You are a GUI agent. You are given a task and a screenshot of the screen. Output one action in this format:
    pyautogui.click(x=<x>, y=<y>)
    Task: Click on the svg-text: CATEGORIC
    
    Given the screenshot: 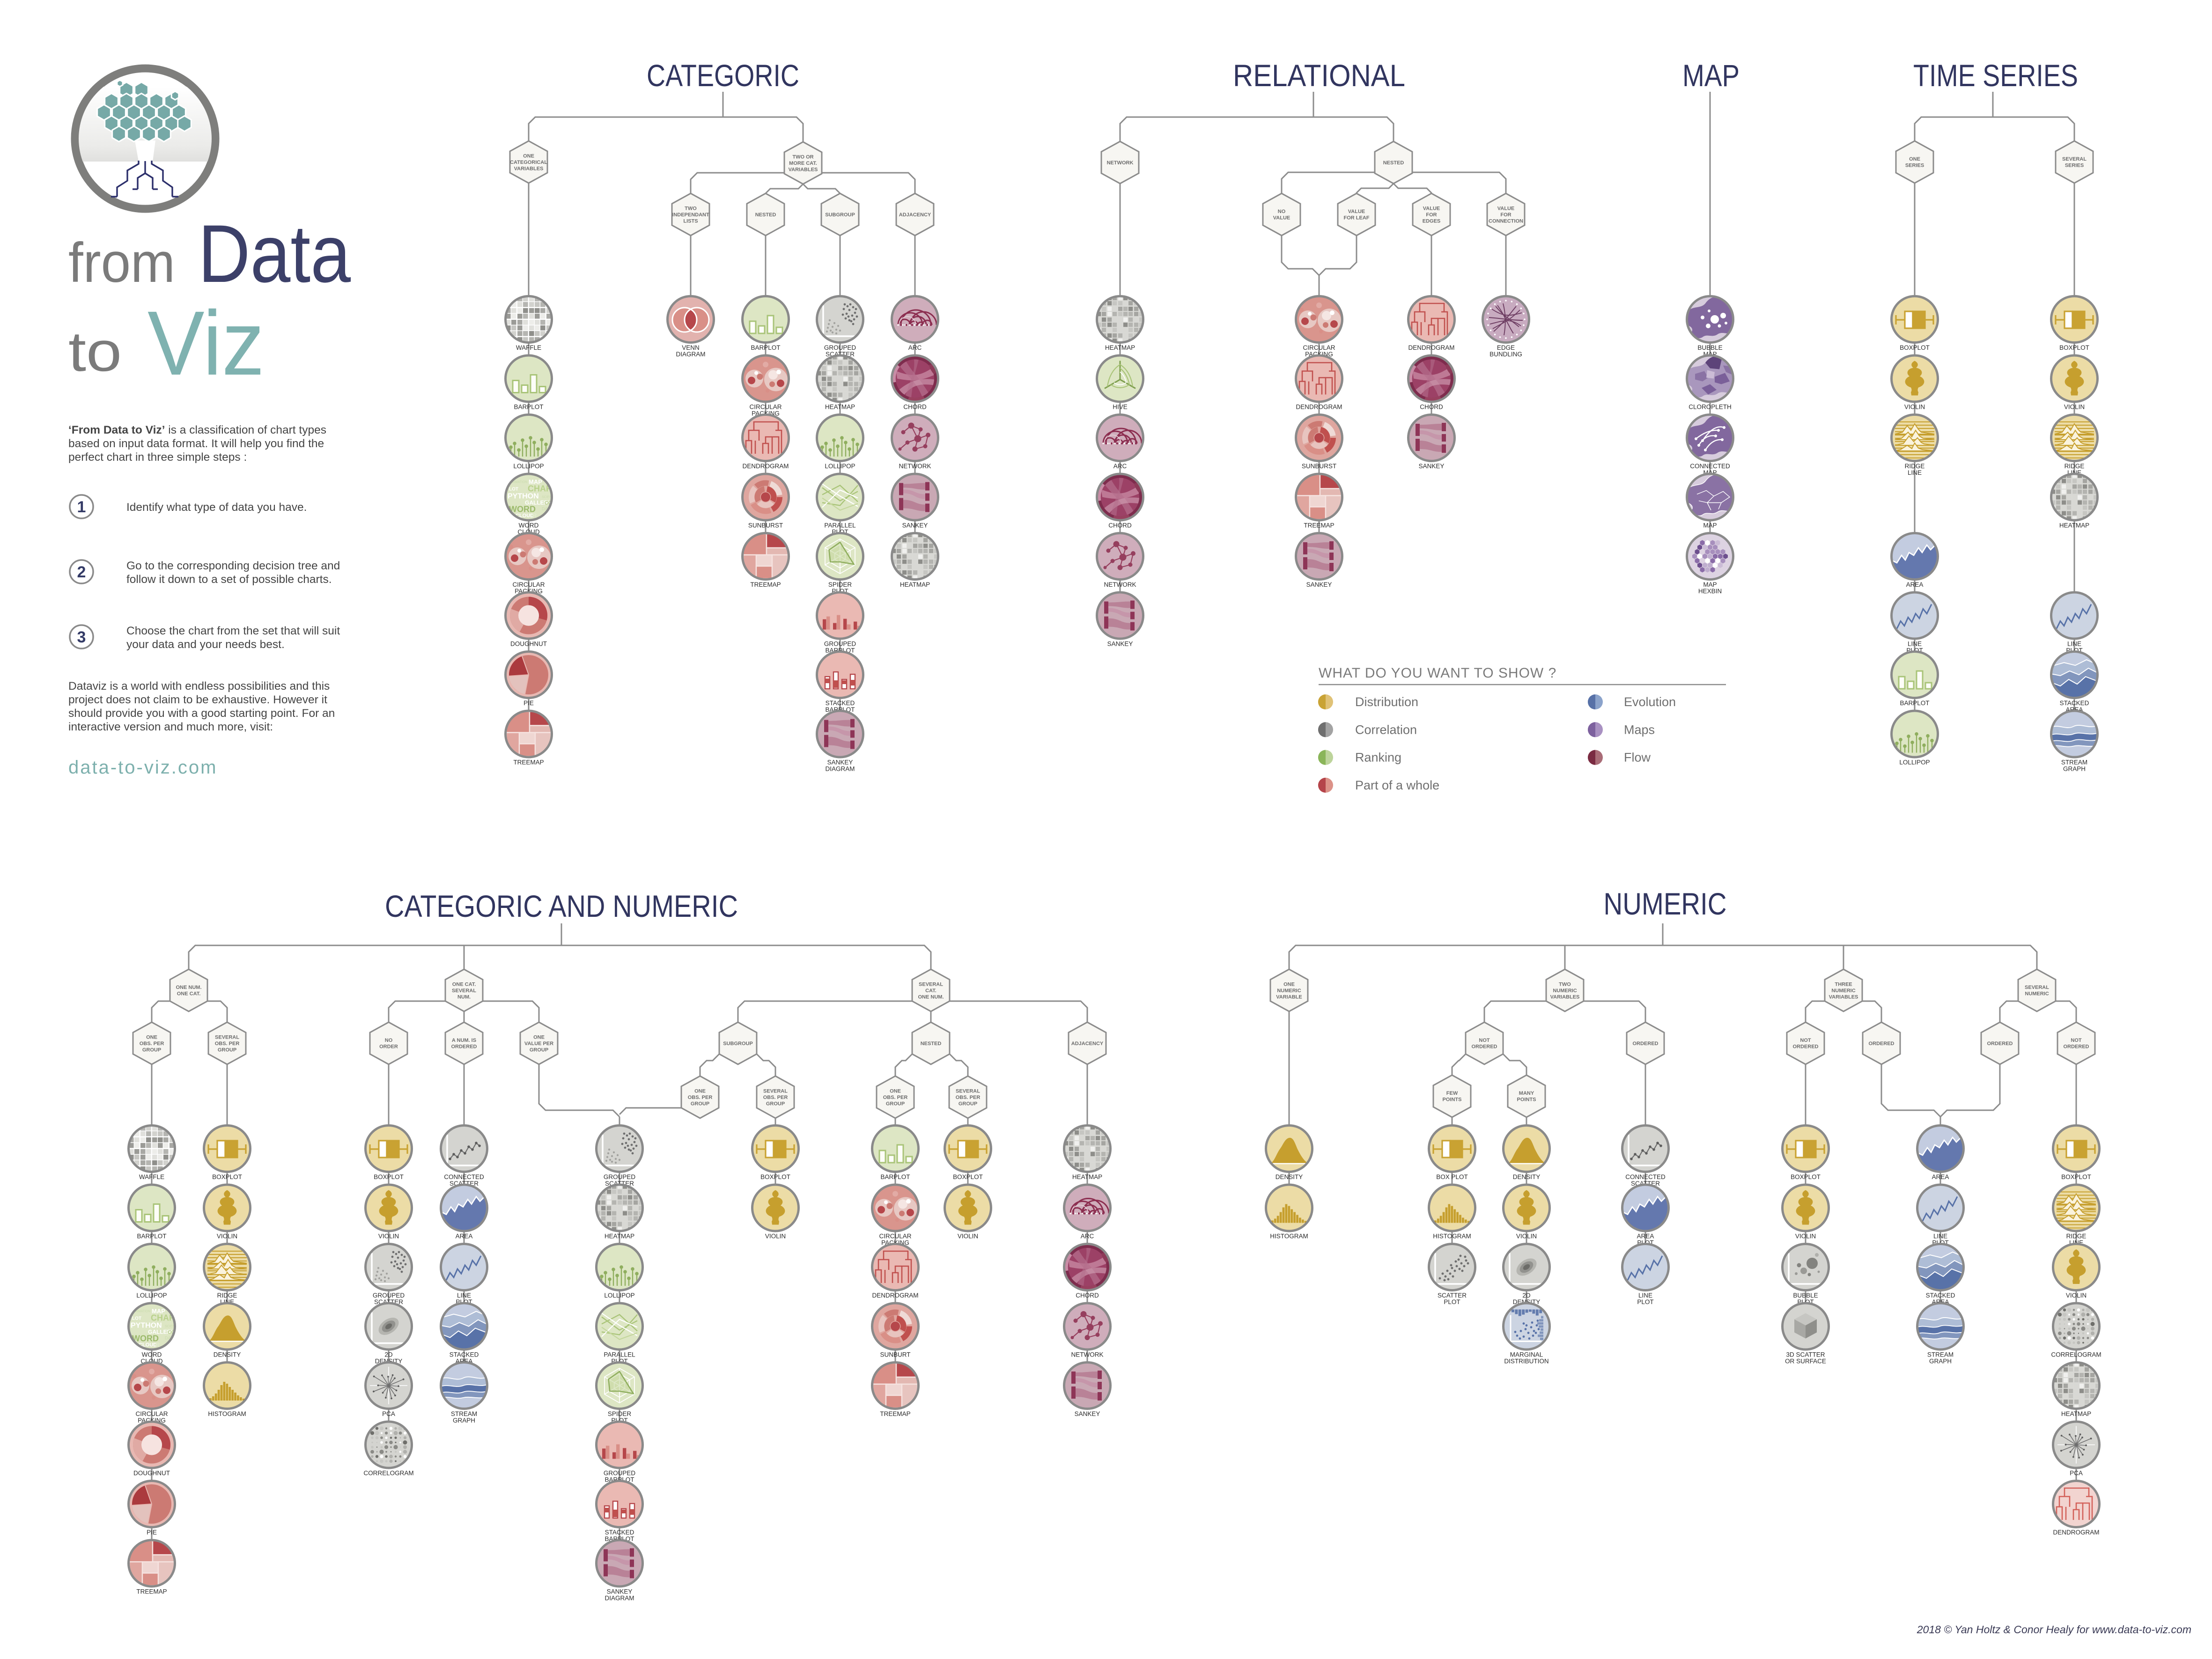 What is the action you would take?
    pyautogui.click(x=723, y=75)
    